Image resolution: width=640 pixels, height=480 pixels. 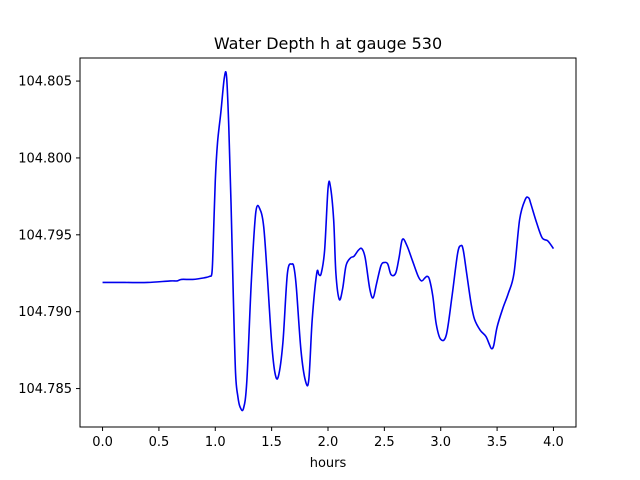 What do you see at coordinates (215, 442) in the screenshot?
I see `x-tick-label: 1.0` at bounding box center [215, 442].